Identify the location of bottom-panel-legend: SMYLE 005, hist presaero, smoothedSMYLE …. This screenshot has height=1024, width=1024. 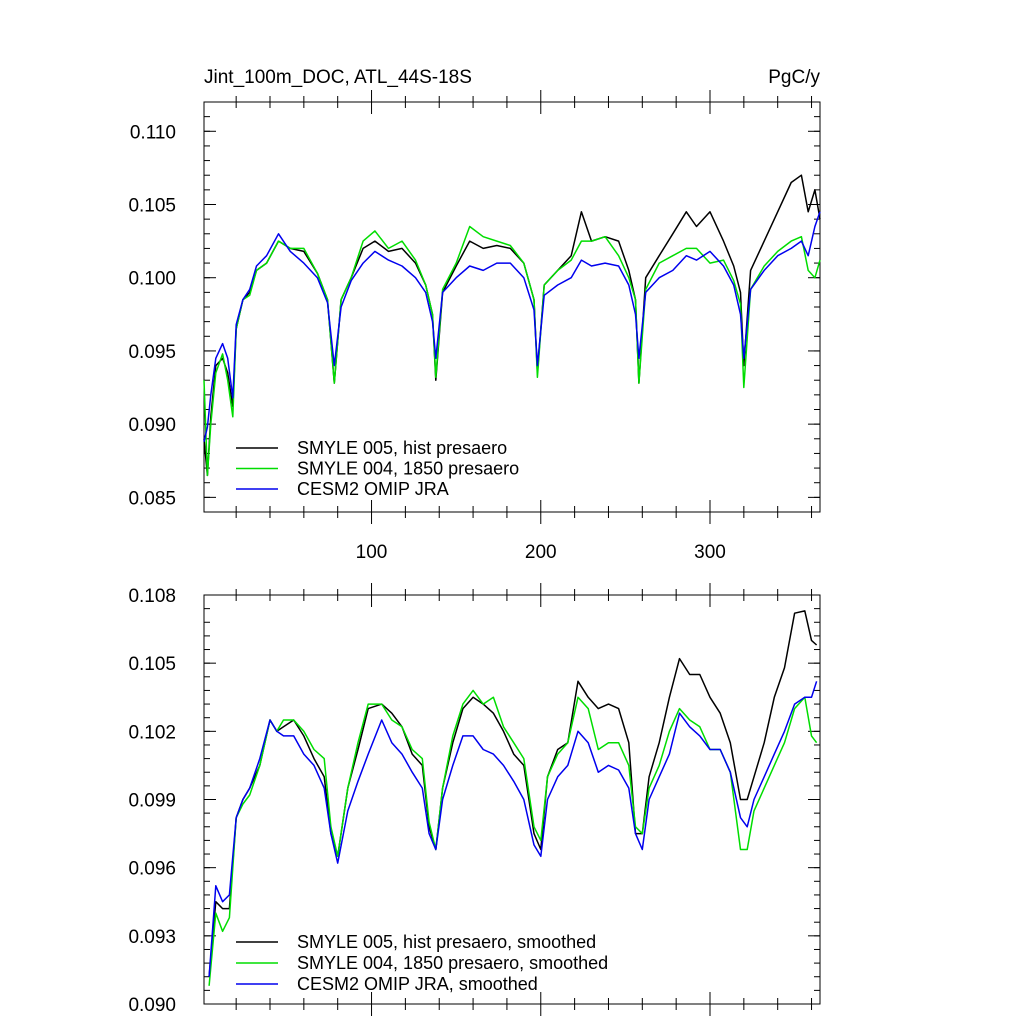
(422, 963).